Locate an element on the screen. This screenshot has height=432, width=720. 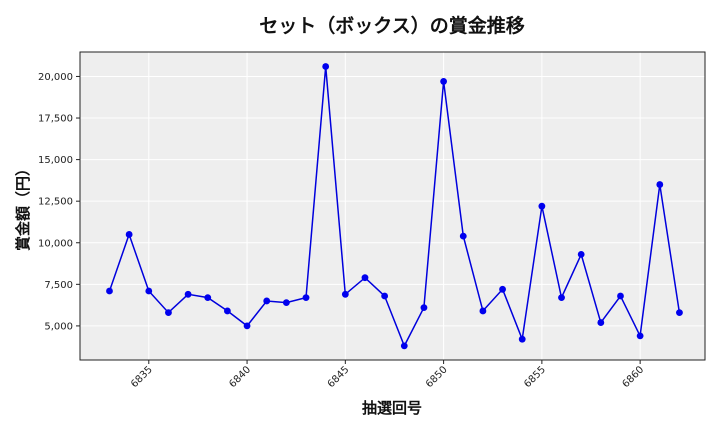
y-tick-label: 10,000 is located at coordinates (55, 243).